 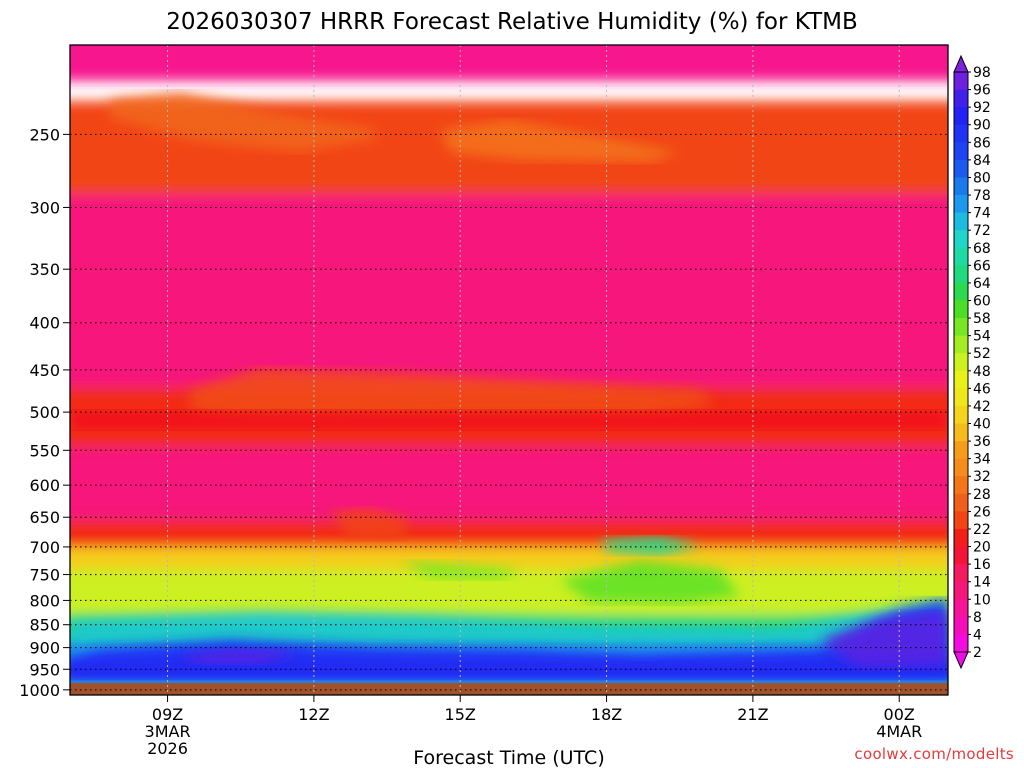 I want to click on x-tick-date: 4MAR, so click(x=899, y=731).